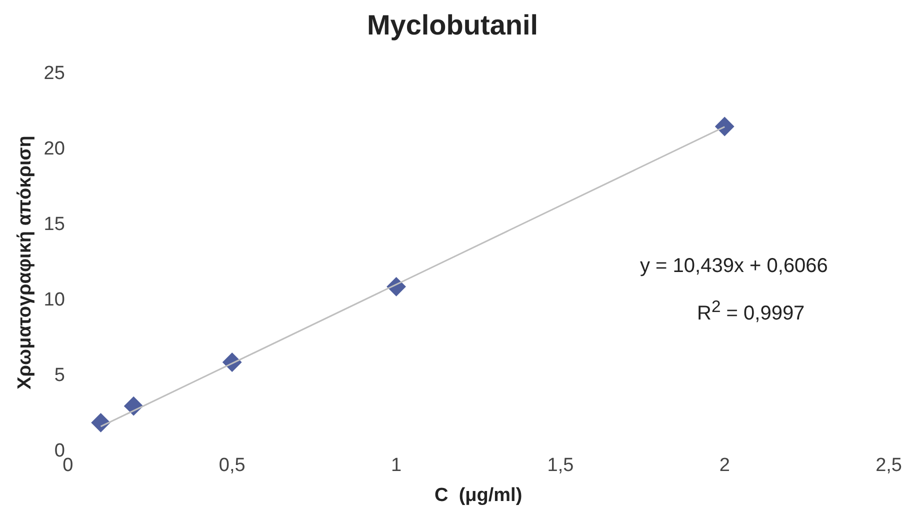 The height and width of the screenshot is (516, 905). What do you see at coordinates (54, 300) in the screenshot?
I see `y-tick-label: 10` at bounding box center [54, 300].